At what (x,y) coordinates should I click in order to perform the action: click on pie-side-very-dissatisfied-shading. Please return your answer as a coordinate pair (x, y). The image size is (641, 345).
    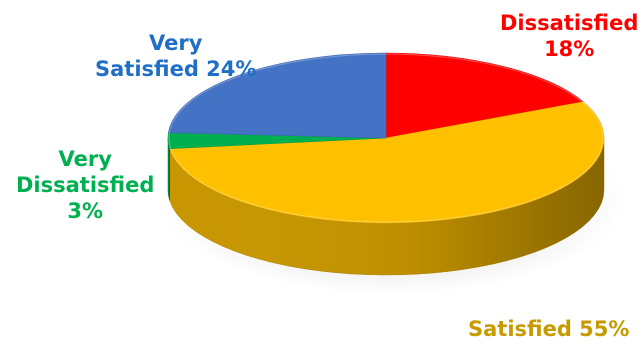
    Looking at the image, I should click on (169, 169).